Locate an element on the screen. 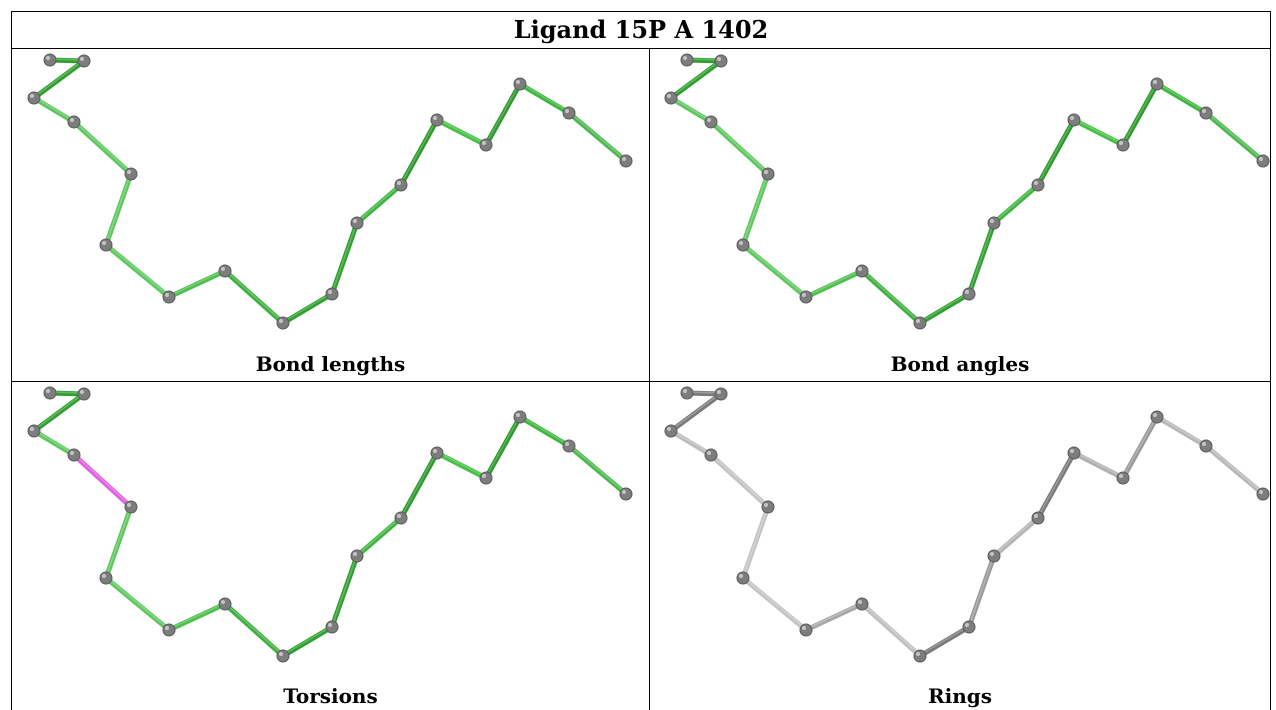 The width and height of the screenshot is (1276, 710). caption-rings: Rings is located at coordinates (959, 696).